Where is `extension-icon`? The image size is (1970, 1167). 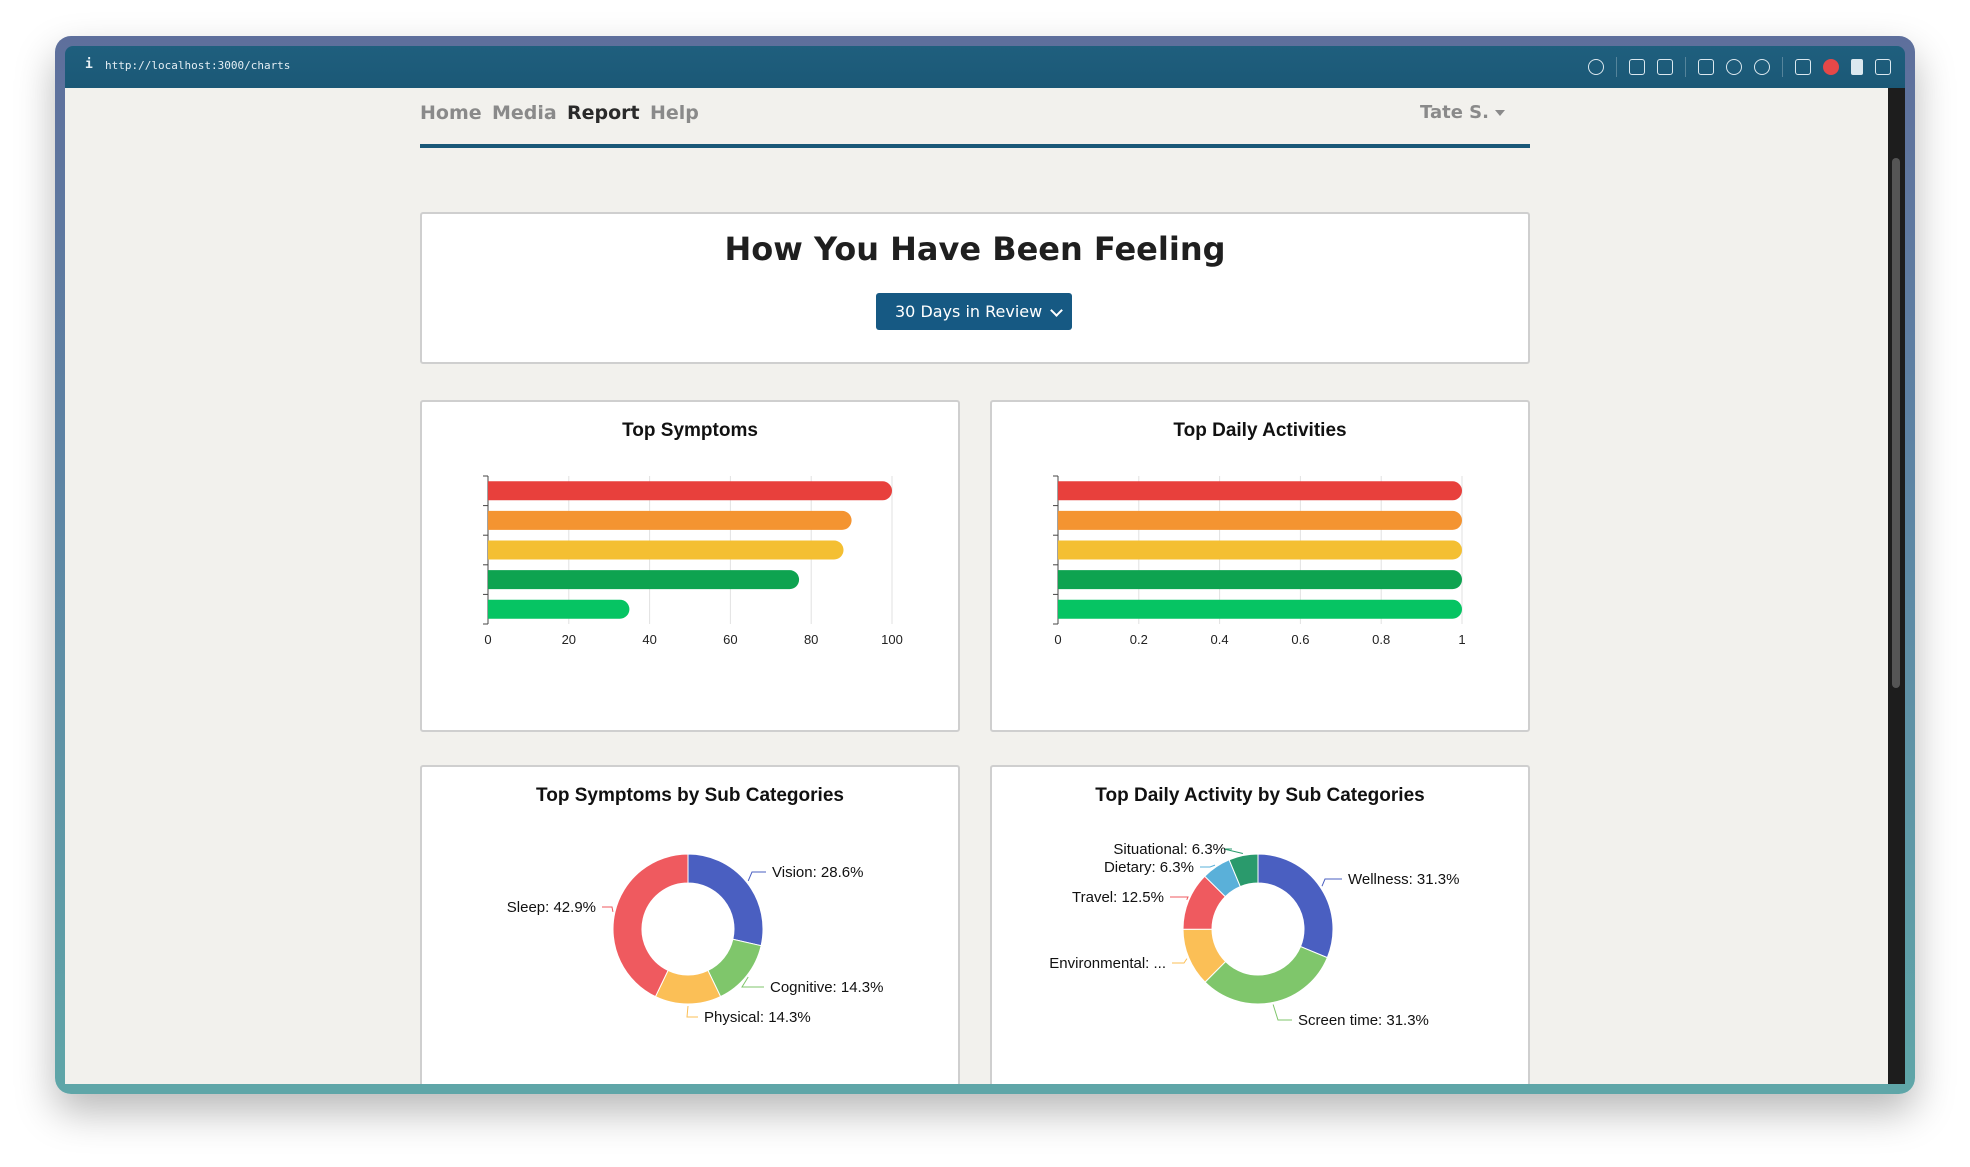 extension-icon is located at coordinates (1803, 67).